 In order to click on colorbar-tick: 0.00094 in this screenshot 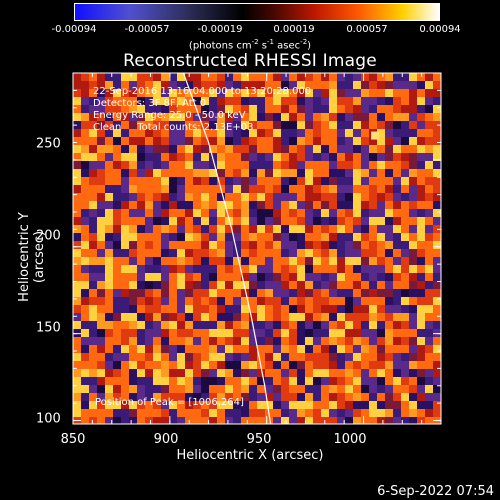, I will do `click(440, 29)`.